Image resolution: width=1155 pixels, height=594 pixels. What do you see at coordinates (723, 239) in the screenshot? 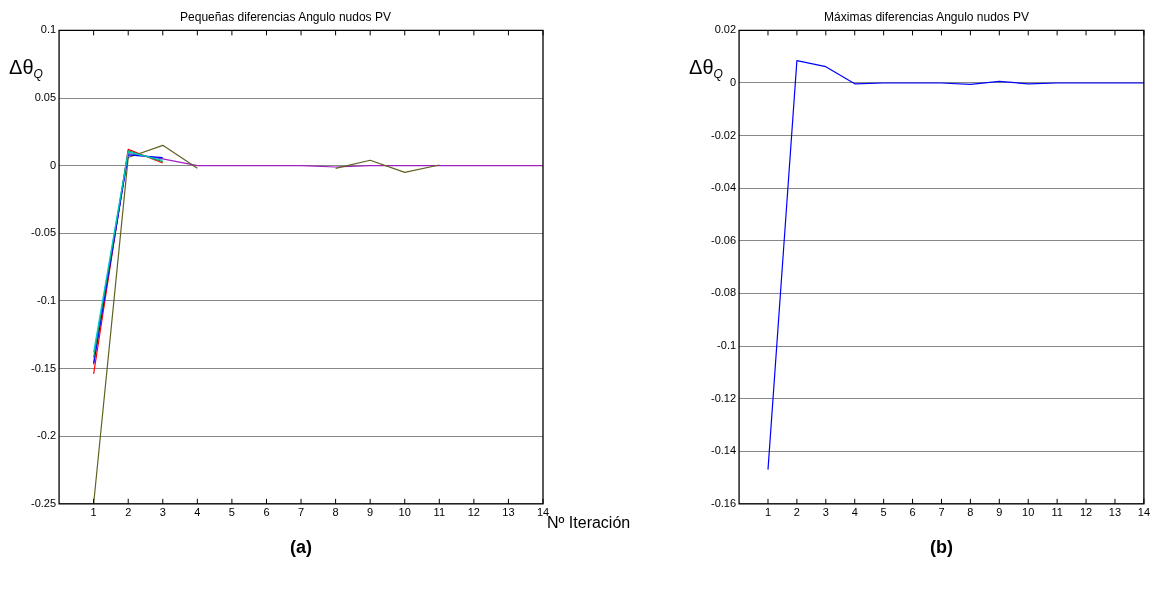
I see `y-tick-label: -0.06` at bounding box center [723, 239].